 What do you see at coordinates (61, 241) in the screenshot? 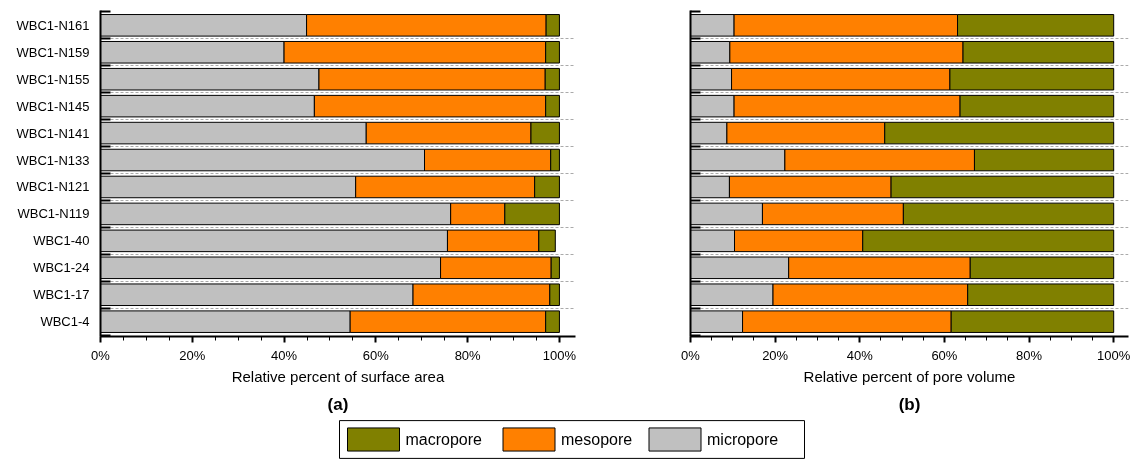
I see `y-tick-label: WBC1-40` at bounding box center [61, 241].